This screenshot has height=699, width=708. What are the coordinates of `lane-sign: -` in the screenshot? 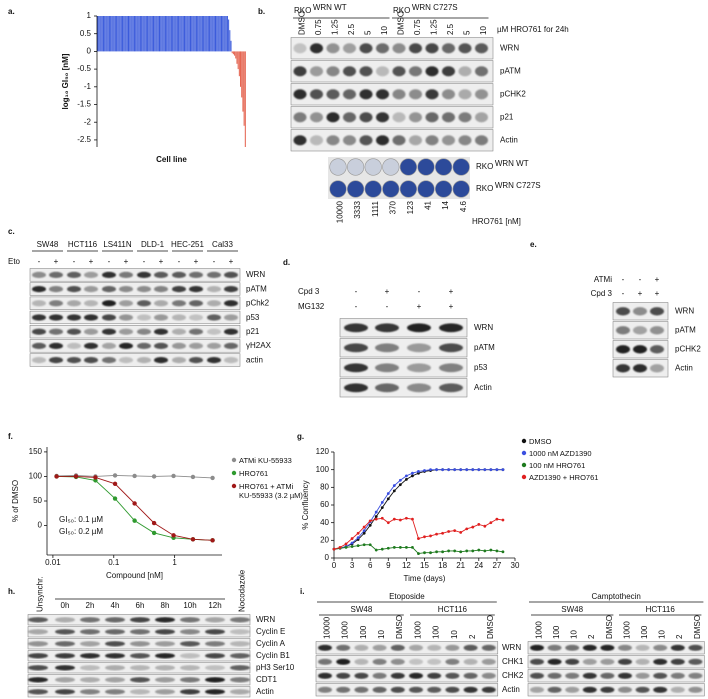 It's located at (356, 306).